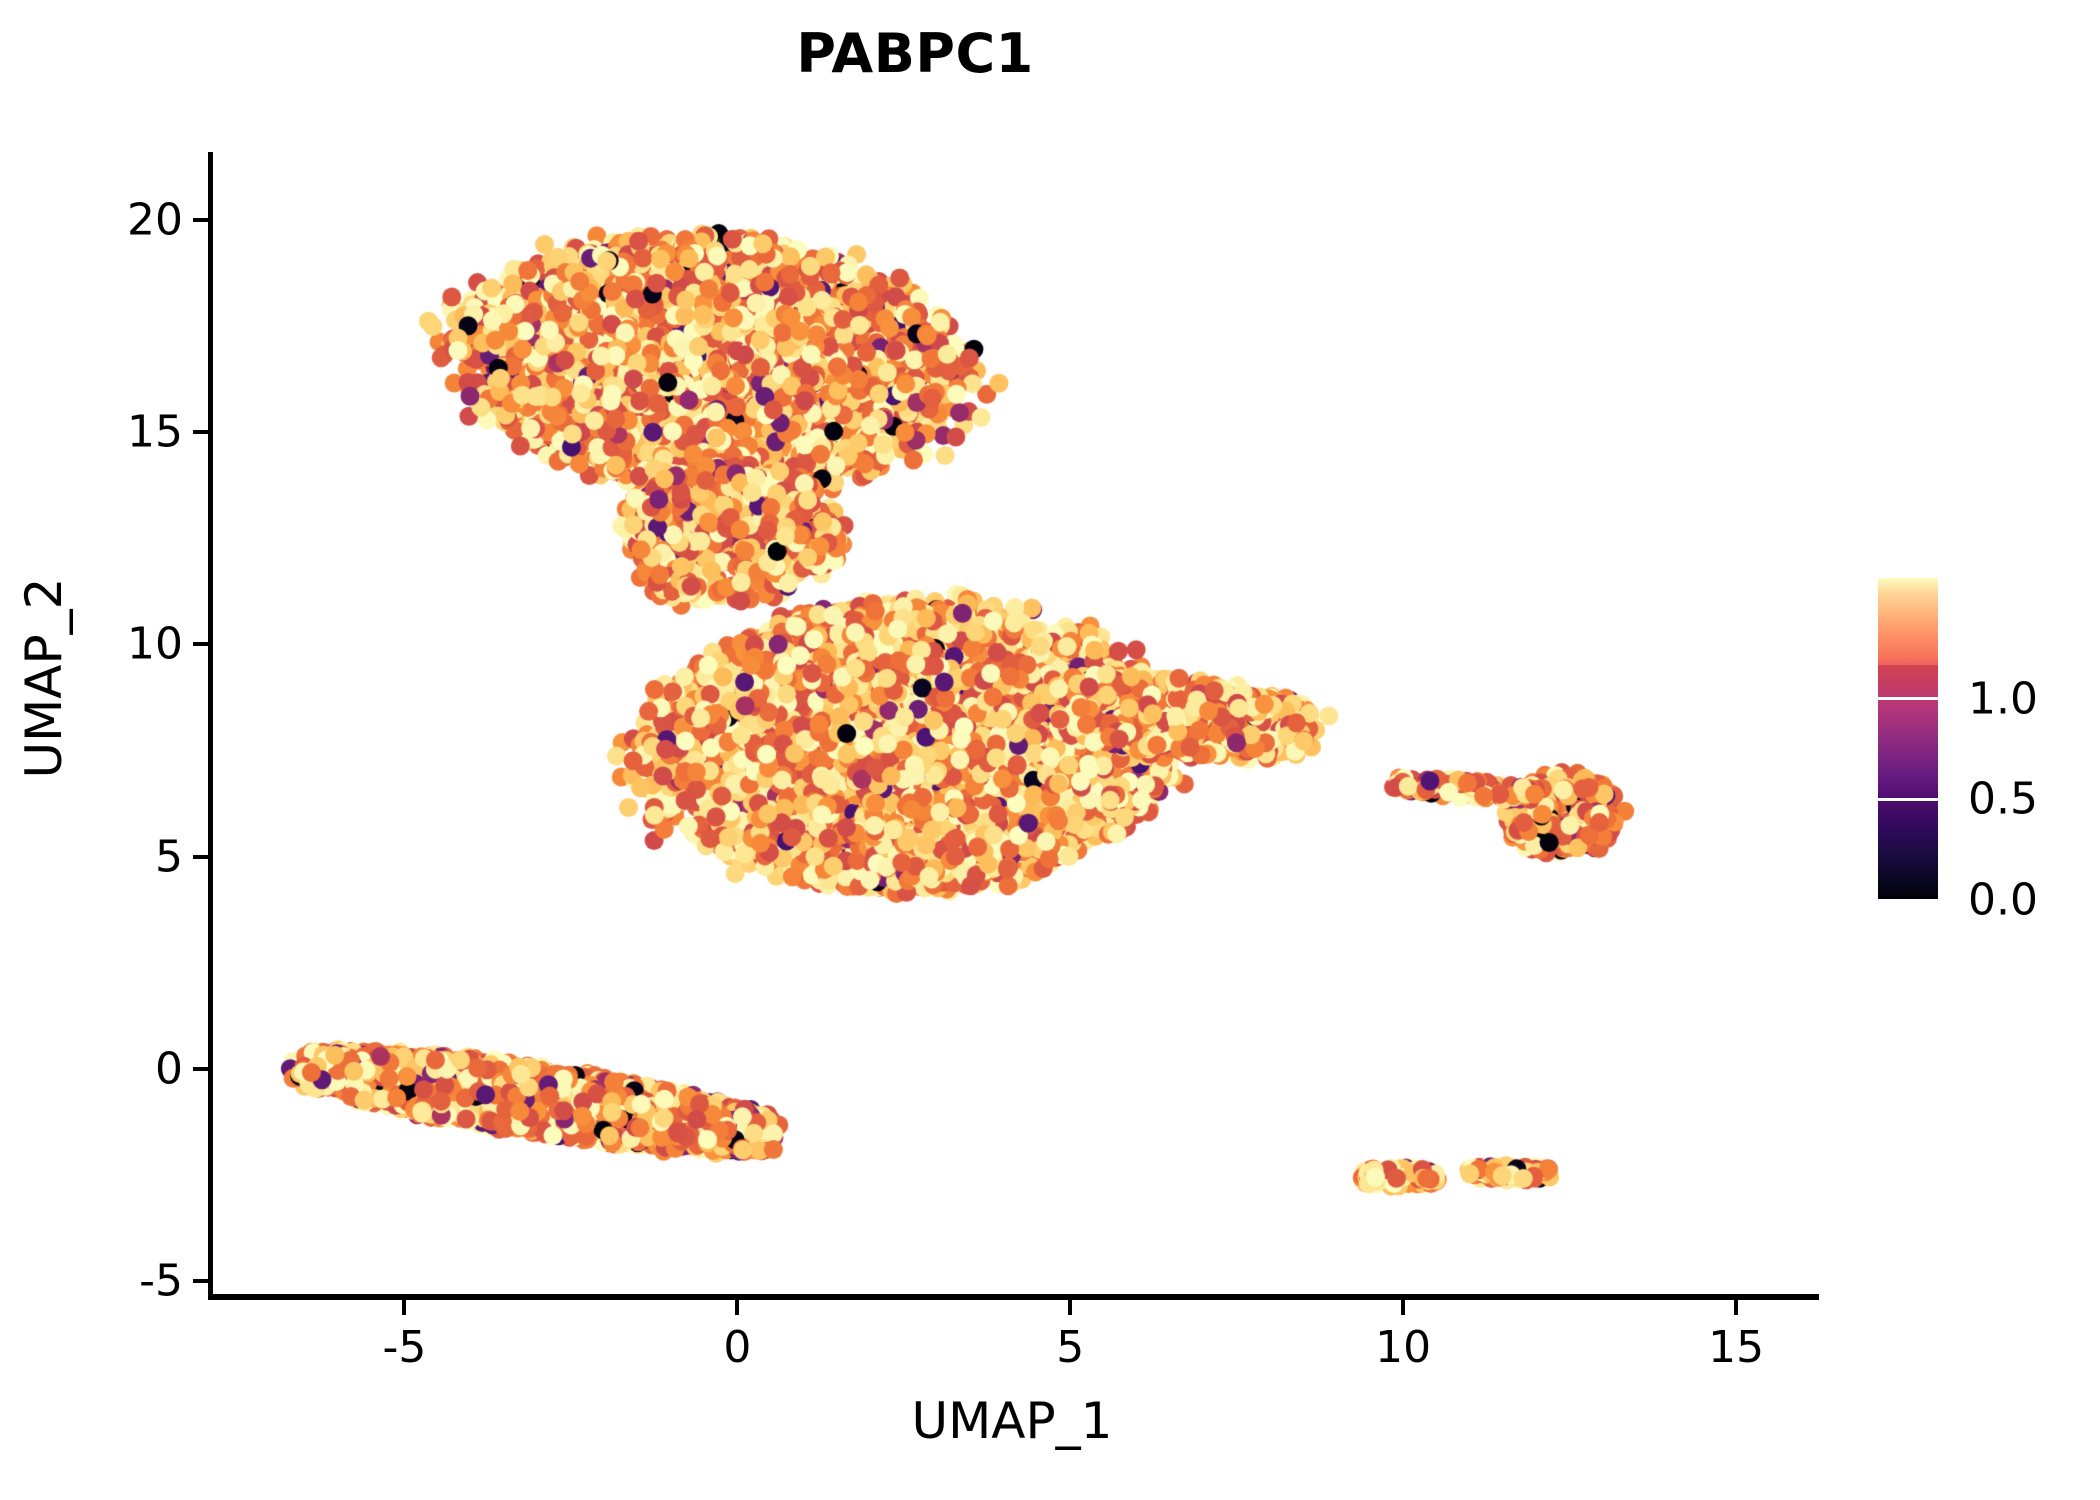 This screenshot has width=2100, height=1500. What do you see at coordinates (915, 53) in the screenshot?
I see `page-title: PABPC1` at bounding box center [915, 53].